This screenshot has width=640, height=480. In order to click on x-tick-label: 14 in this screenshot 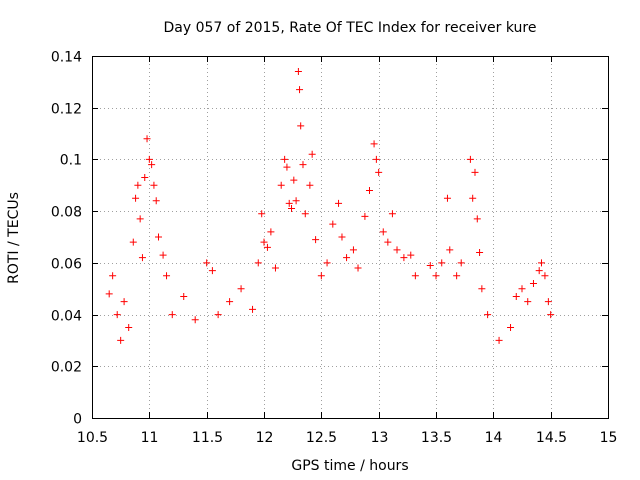, I will do `click(494, 438)`.